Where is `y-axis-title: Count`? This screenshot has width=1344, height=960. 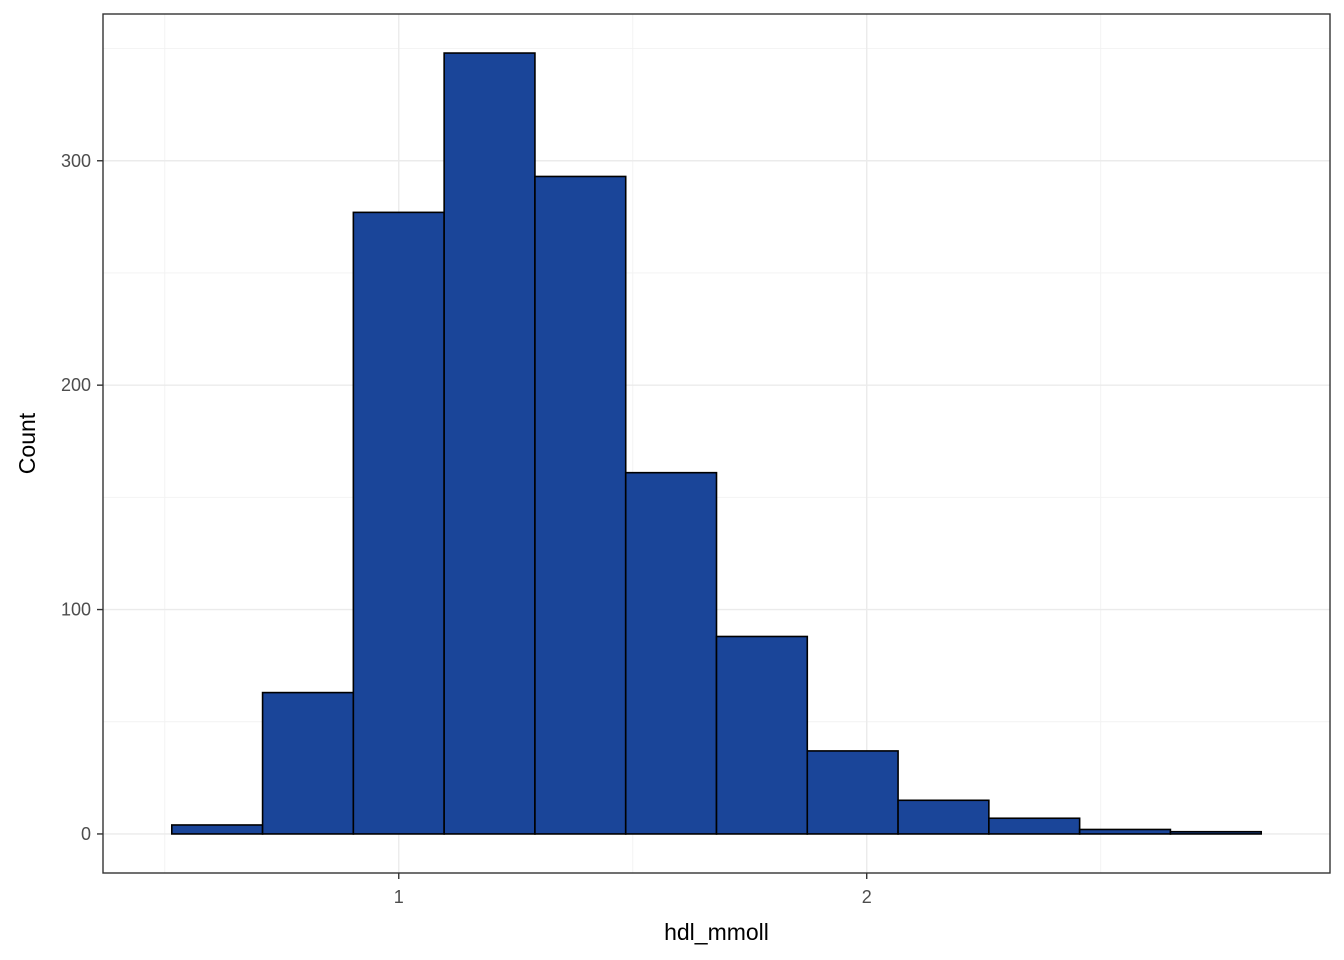 y-axis-title: Count is located at coordinates (27, 443).